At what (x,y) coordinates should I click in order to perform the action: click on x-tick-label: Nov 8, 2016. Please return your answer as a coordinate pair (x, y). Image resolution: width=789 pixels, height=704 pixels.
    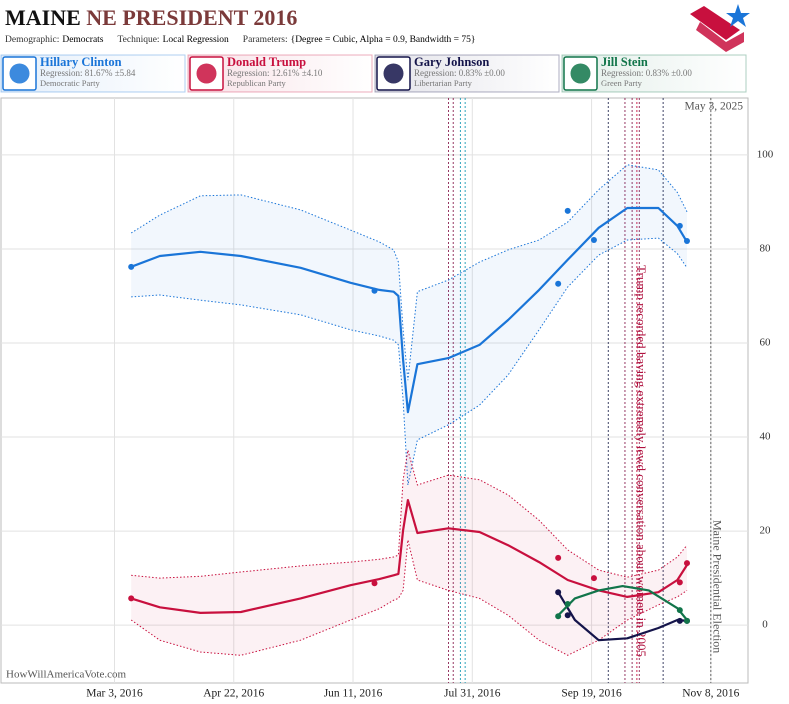
    Looking at the image, I should click on (710, 694).